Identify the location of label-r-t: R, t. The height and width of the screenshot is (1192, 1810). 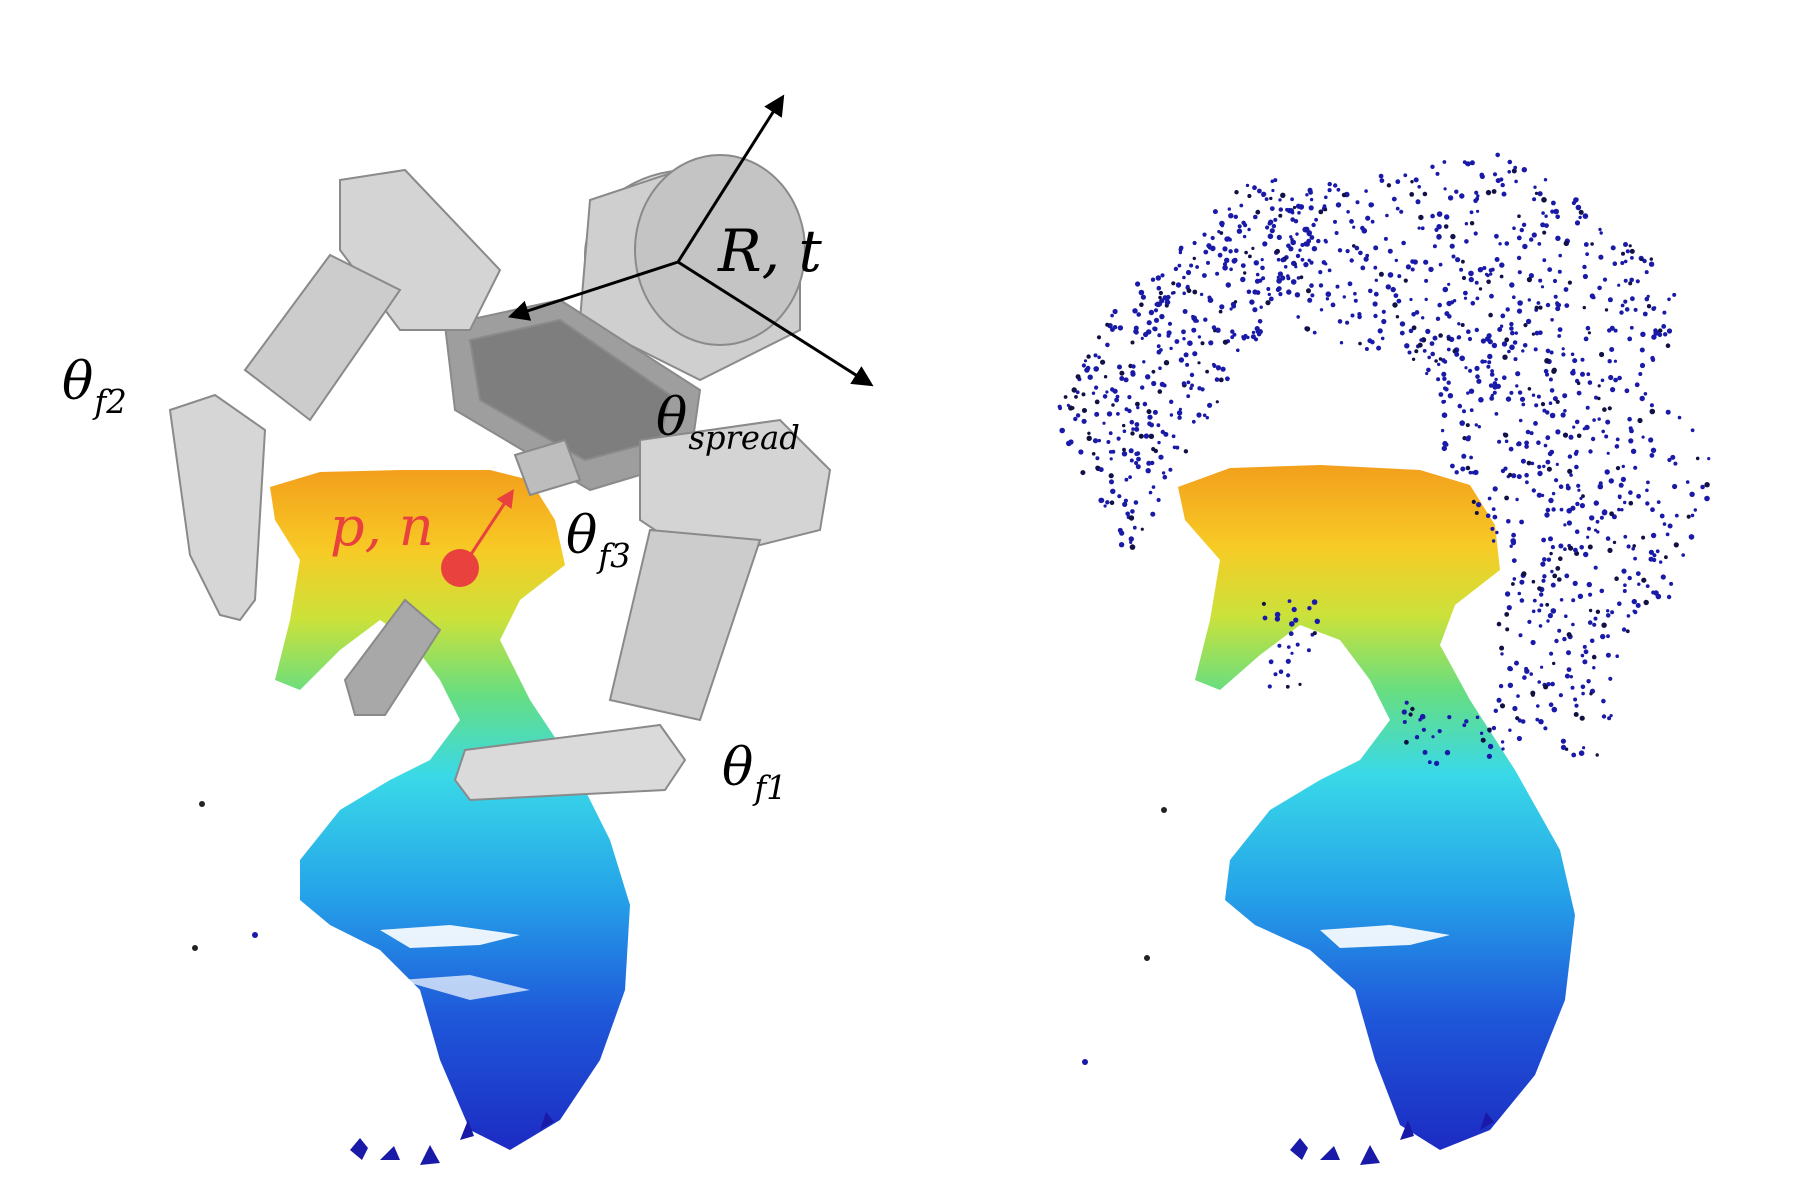
(770, 251).